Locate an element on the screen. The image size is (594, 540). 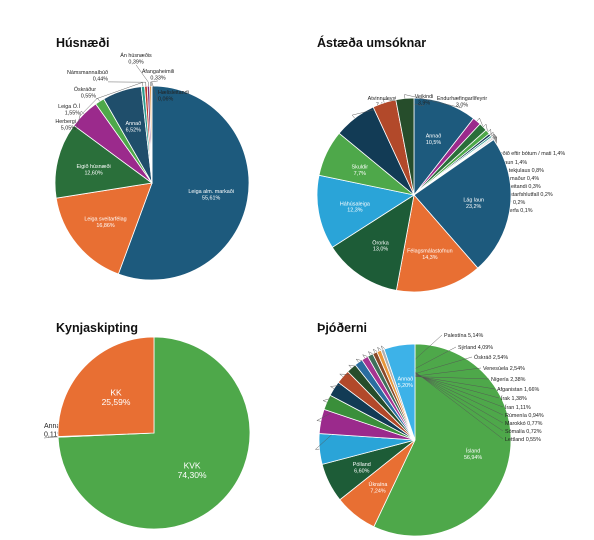
slice-label: Herbergi is located at coordinates (65, 122).